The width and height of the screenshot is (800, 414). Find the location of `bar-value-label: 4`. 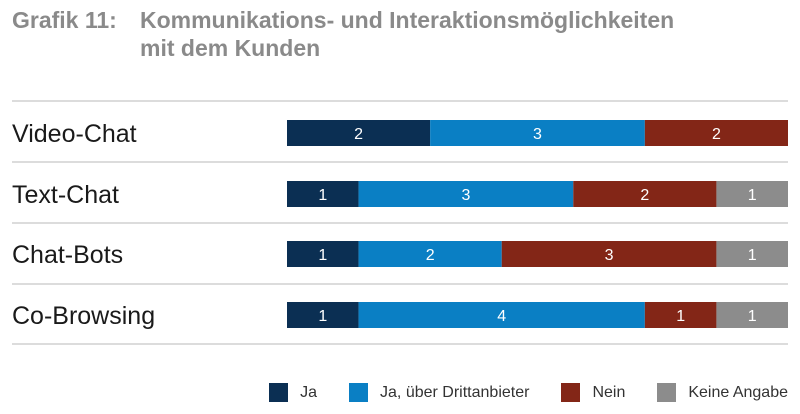

bar-value-label: 4 is located at coordinates (501, 316).